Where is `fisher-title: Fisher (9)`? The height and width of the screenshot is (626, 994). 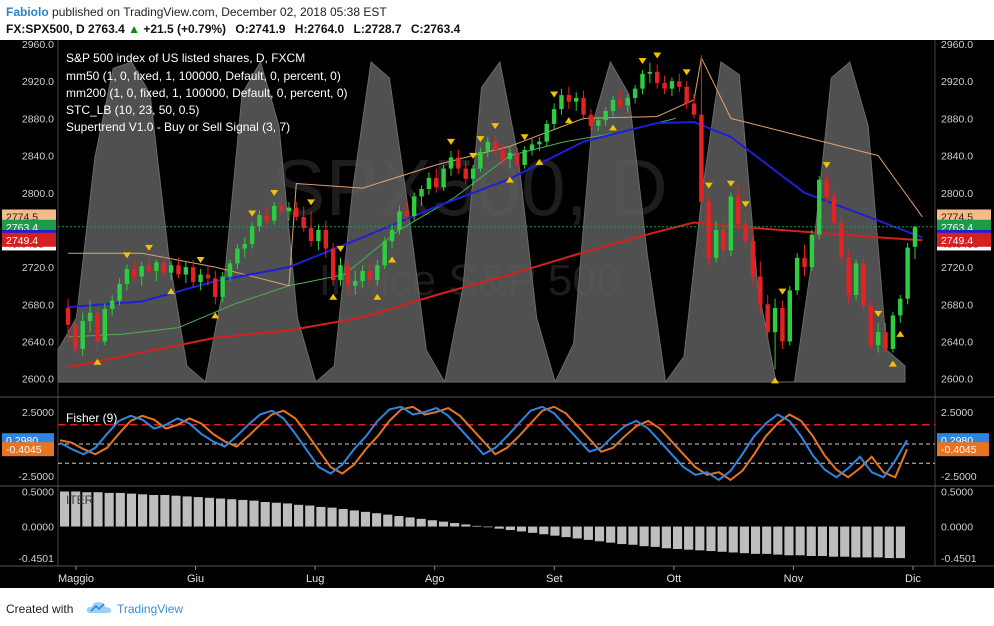 fisher-title: Fisher (9) is located at coordinates (91, 418).